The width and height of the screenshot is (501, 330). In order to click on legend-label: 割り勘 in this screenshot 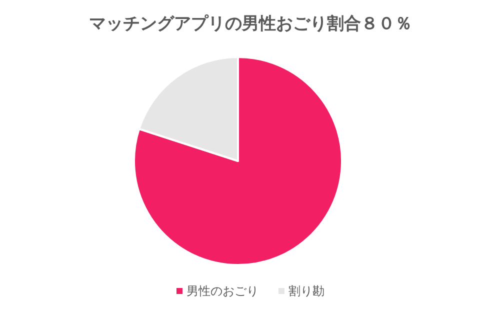, I will do `click(306, 291)`.